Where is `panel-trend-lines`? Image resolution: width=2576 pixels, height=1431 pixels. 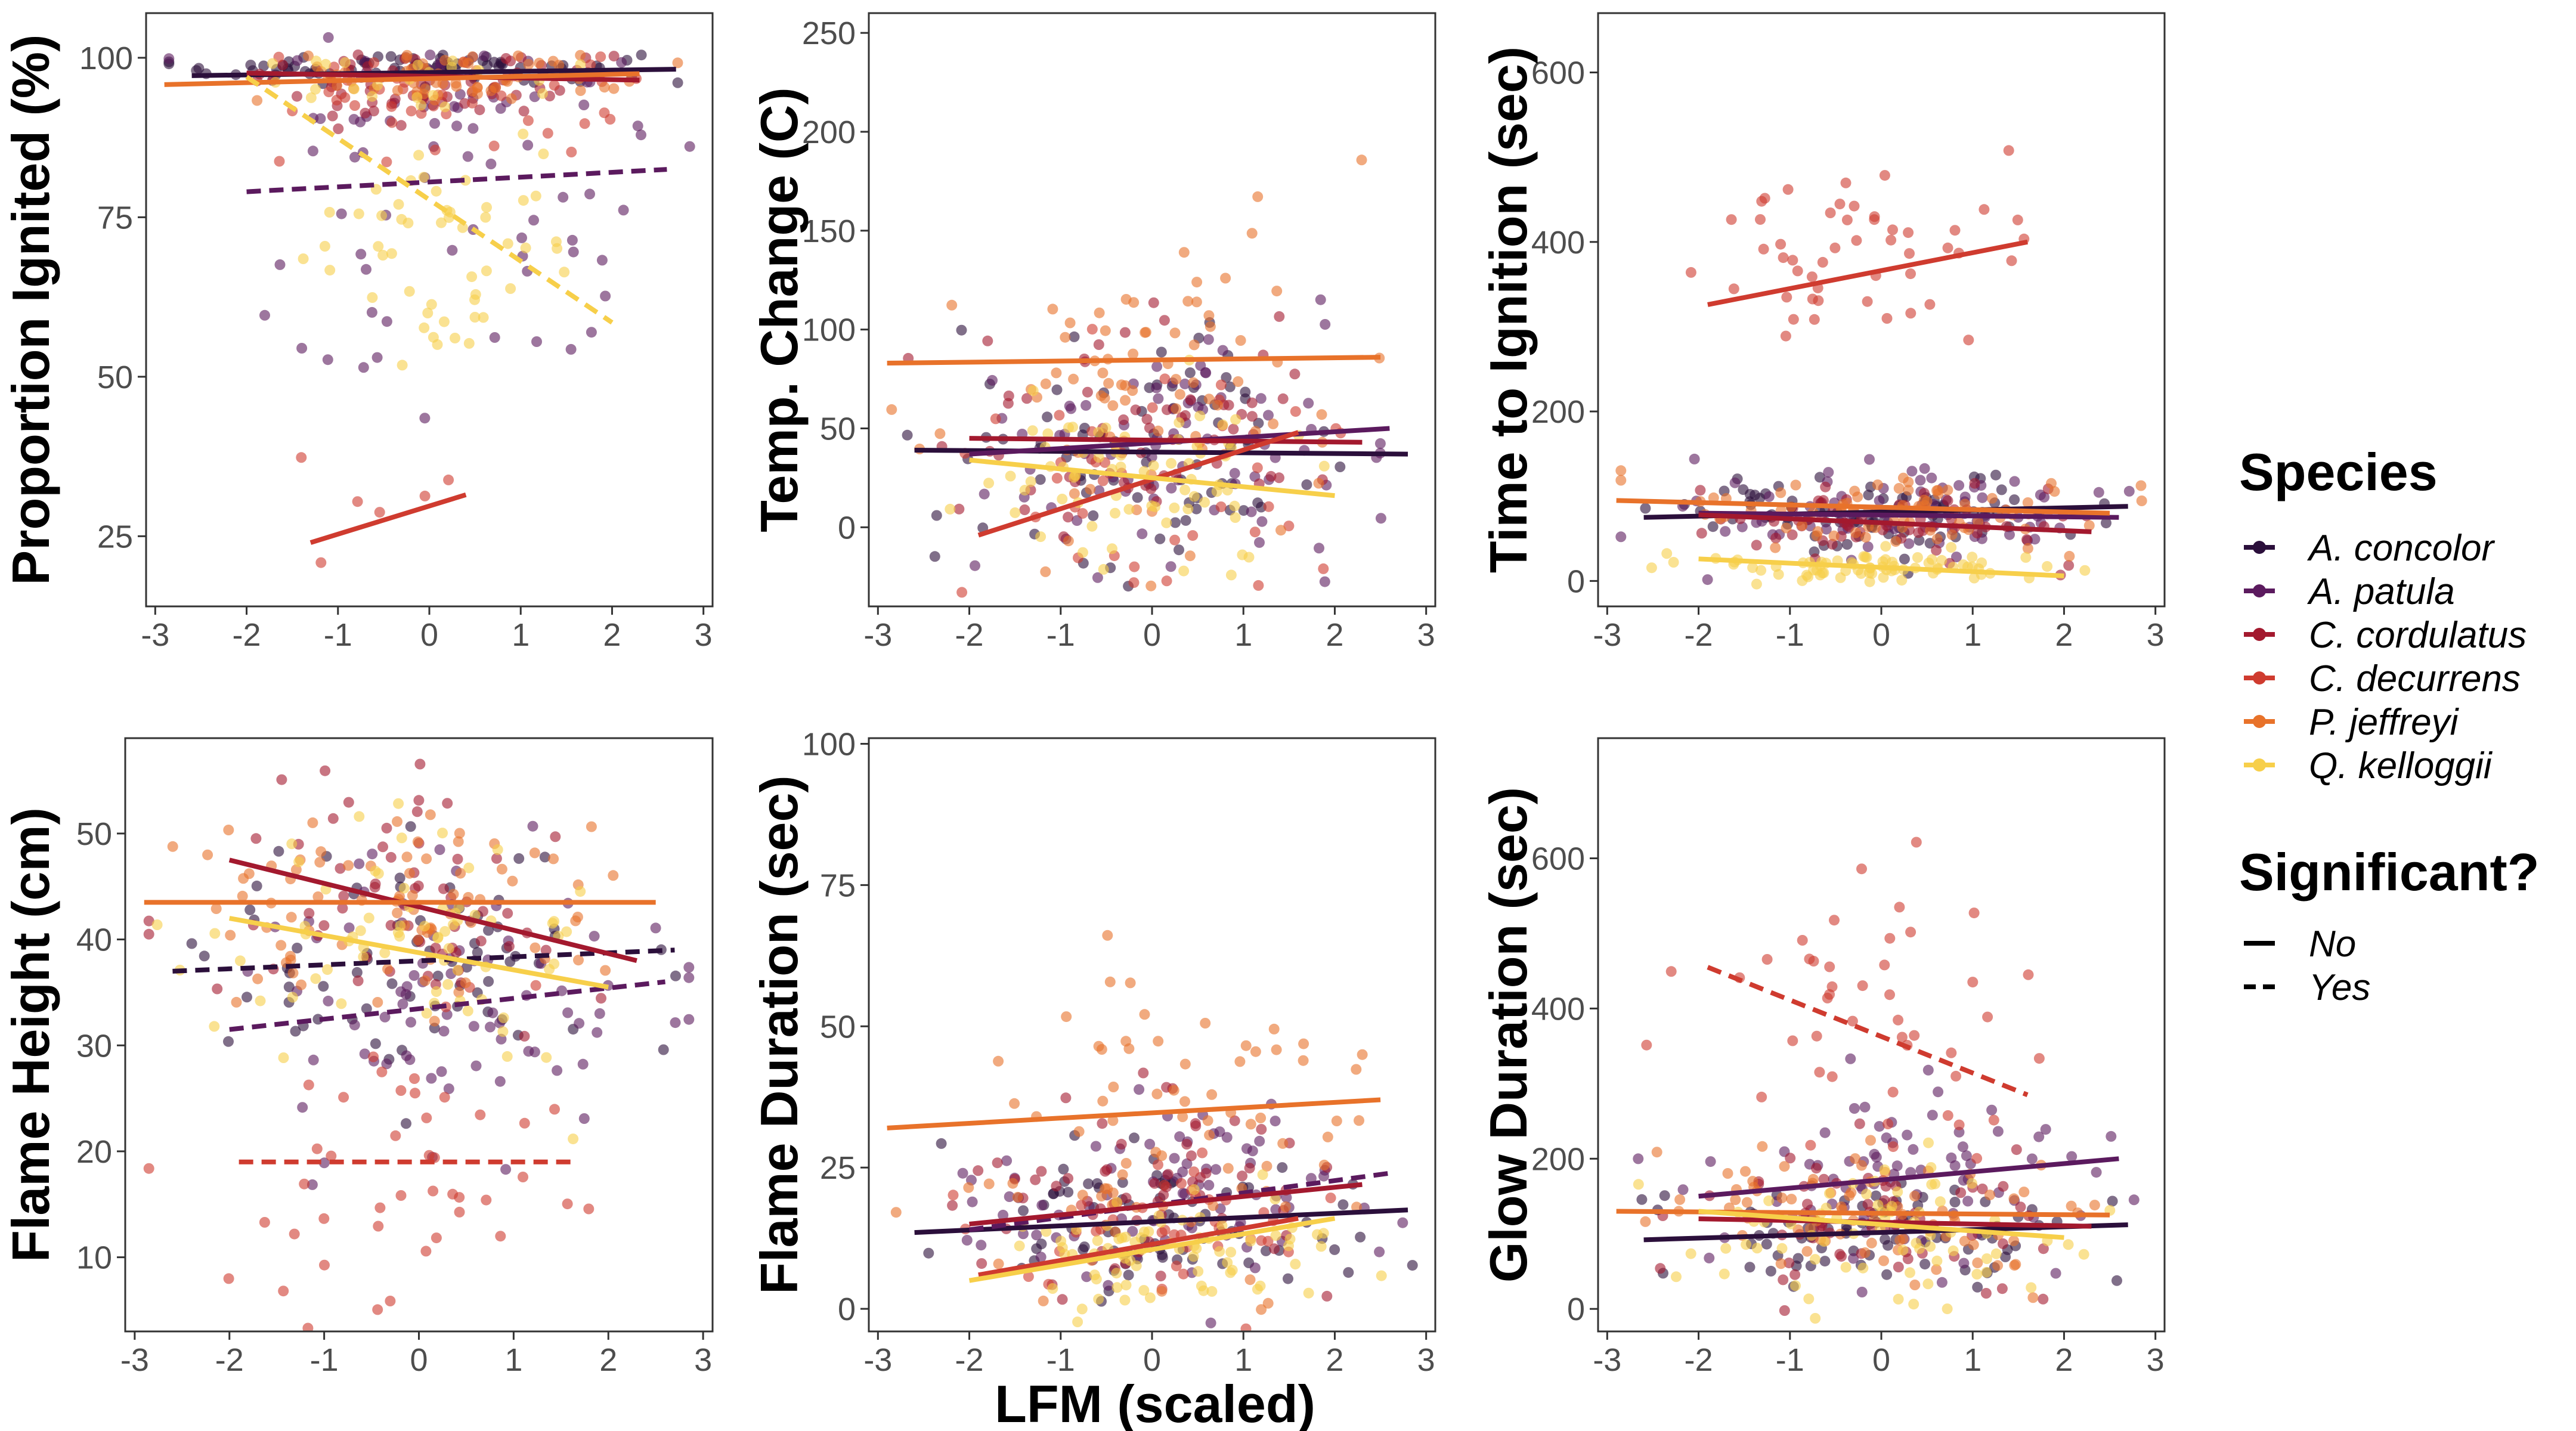
panel-trend-lines is located at coordinates (420, 306).